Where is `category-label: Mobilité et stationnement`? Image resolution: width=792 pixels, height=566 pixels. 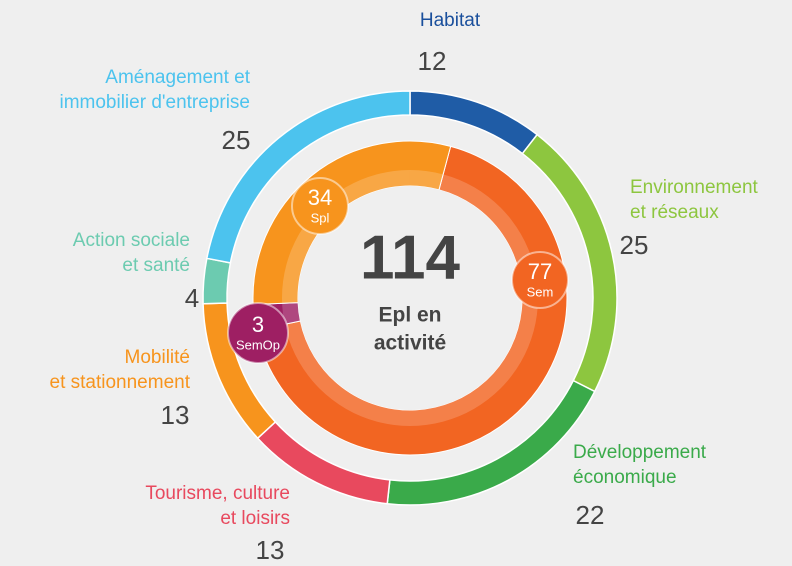 category-label: Mobilité et stationnement is located at coordinates (119, 370).